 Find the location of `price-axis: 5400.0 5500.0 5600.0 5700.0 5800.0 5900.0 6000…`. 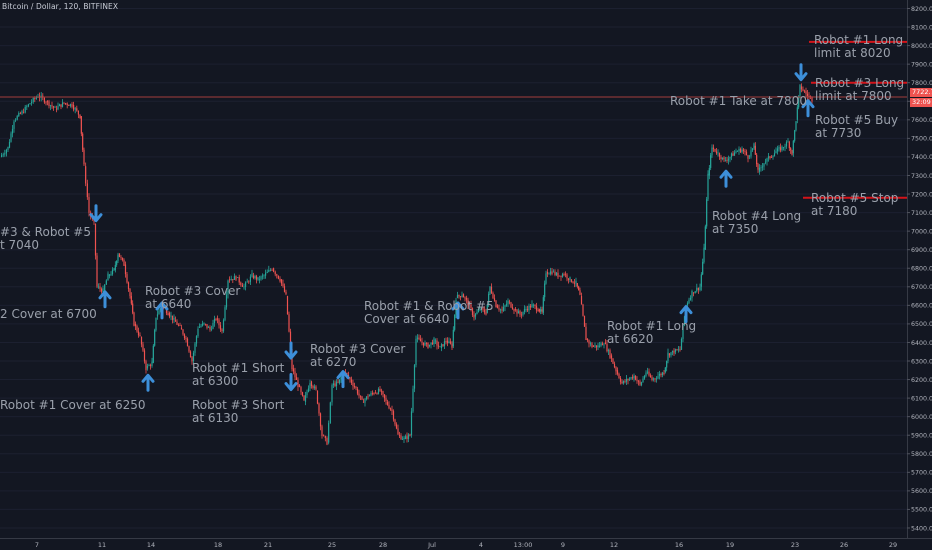

price-axis: 5400.0 5500.0 5600.0 5700.0 5800.0 5900.0 6000… is located at coordinates (919, 269).